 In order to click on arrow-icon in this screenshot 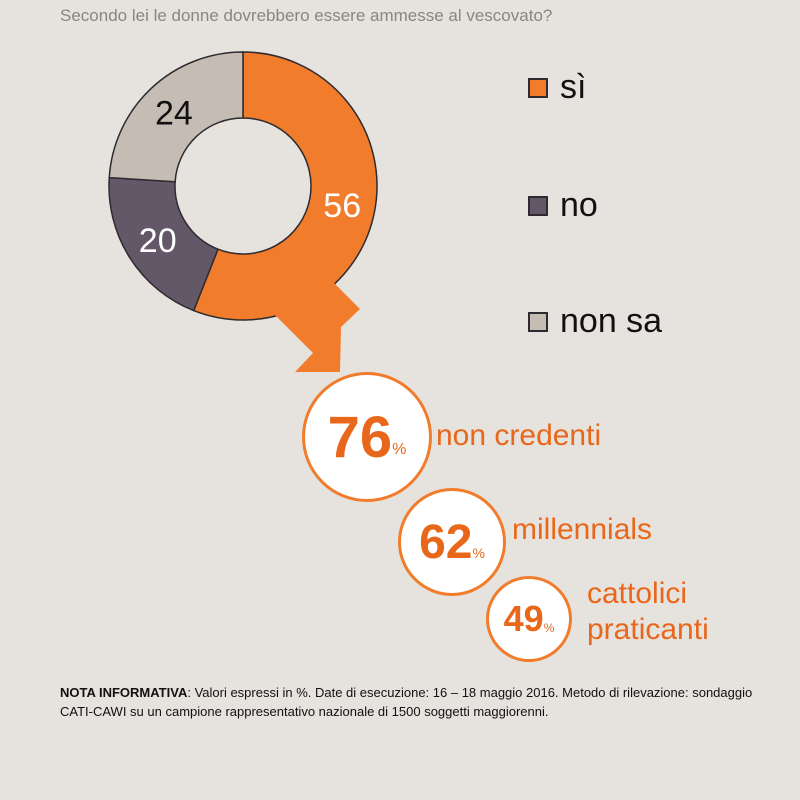, I will do `click(317, 321)`.